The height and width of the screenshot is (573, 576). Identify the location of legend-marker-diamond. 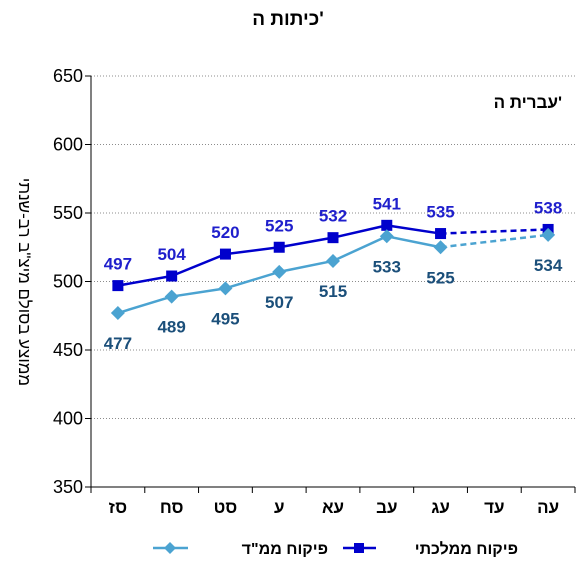
(170, 548).